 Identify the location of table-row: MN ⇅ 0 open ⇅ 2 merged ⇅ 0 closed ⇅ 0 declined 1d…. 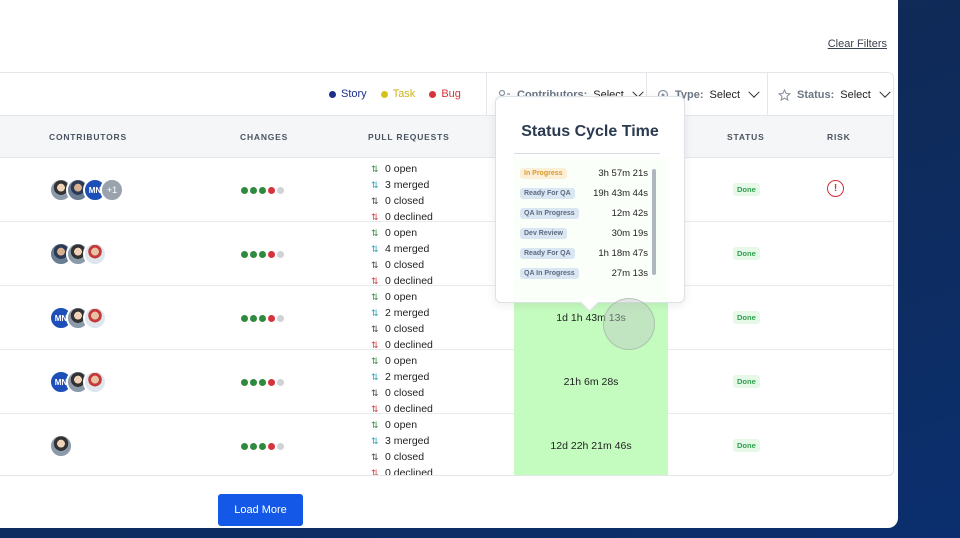
(446, 319).